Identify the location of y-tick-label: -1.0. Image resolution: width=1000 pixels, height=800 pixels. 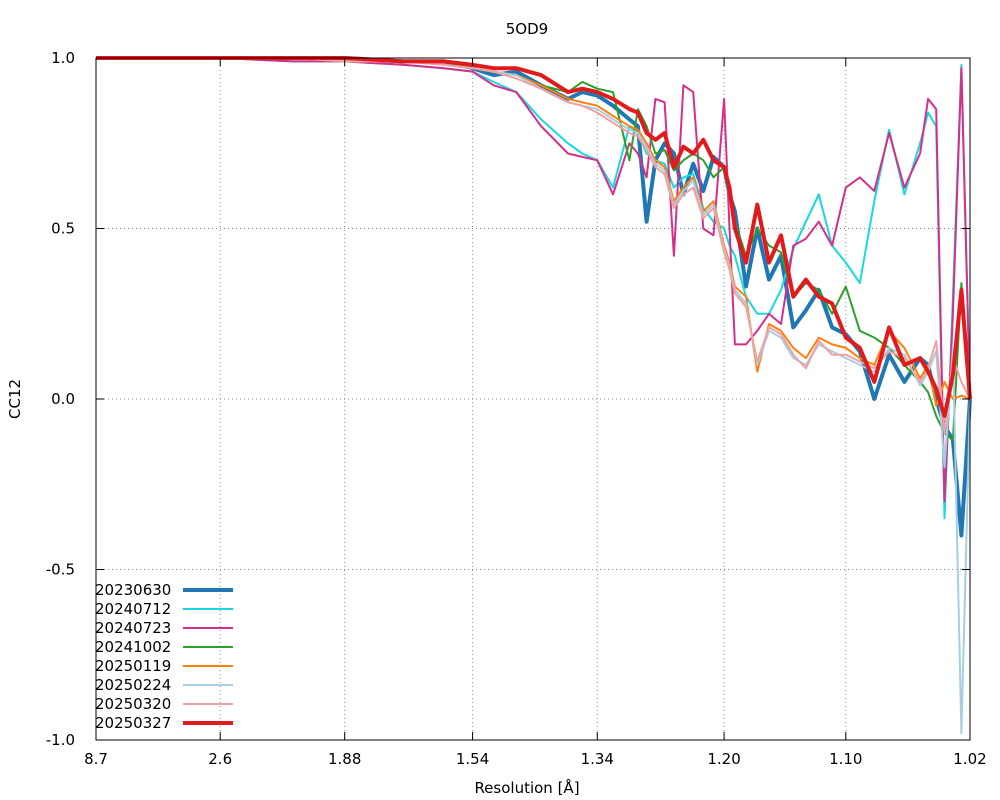
(60, 740).